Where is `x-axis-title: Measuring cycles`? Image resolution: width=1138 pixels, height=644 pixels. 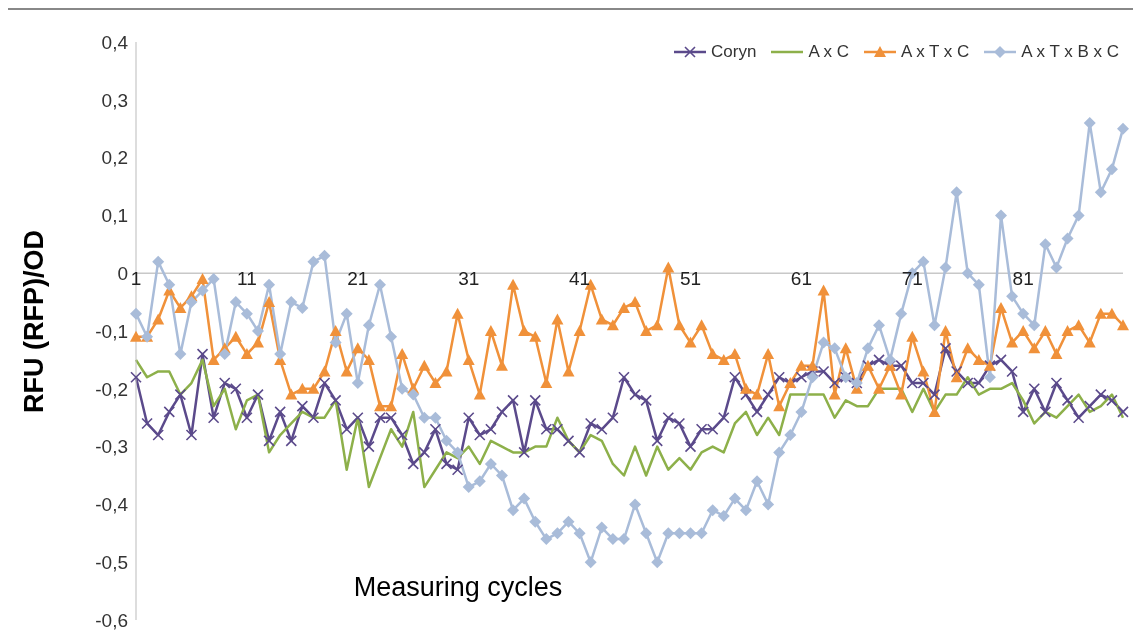 x-axis-title: Measuring cycles is located at coordinates (458, 587).